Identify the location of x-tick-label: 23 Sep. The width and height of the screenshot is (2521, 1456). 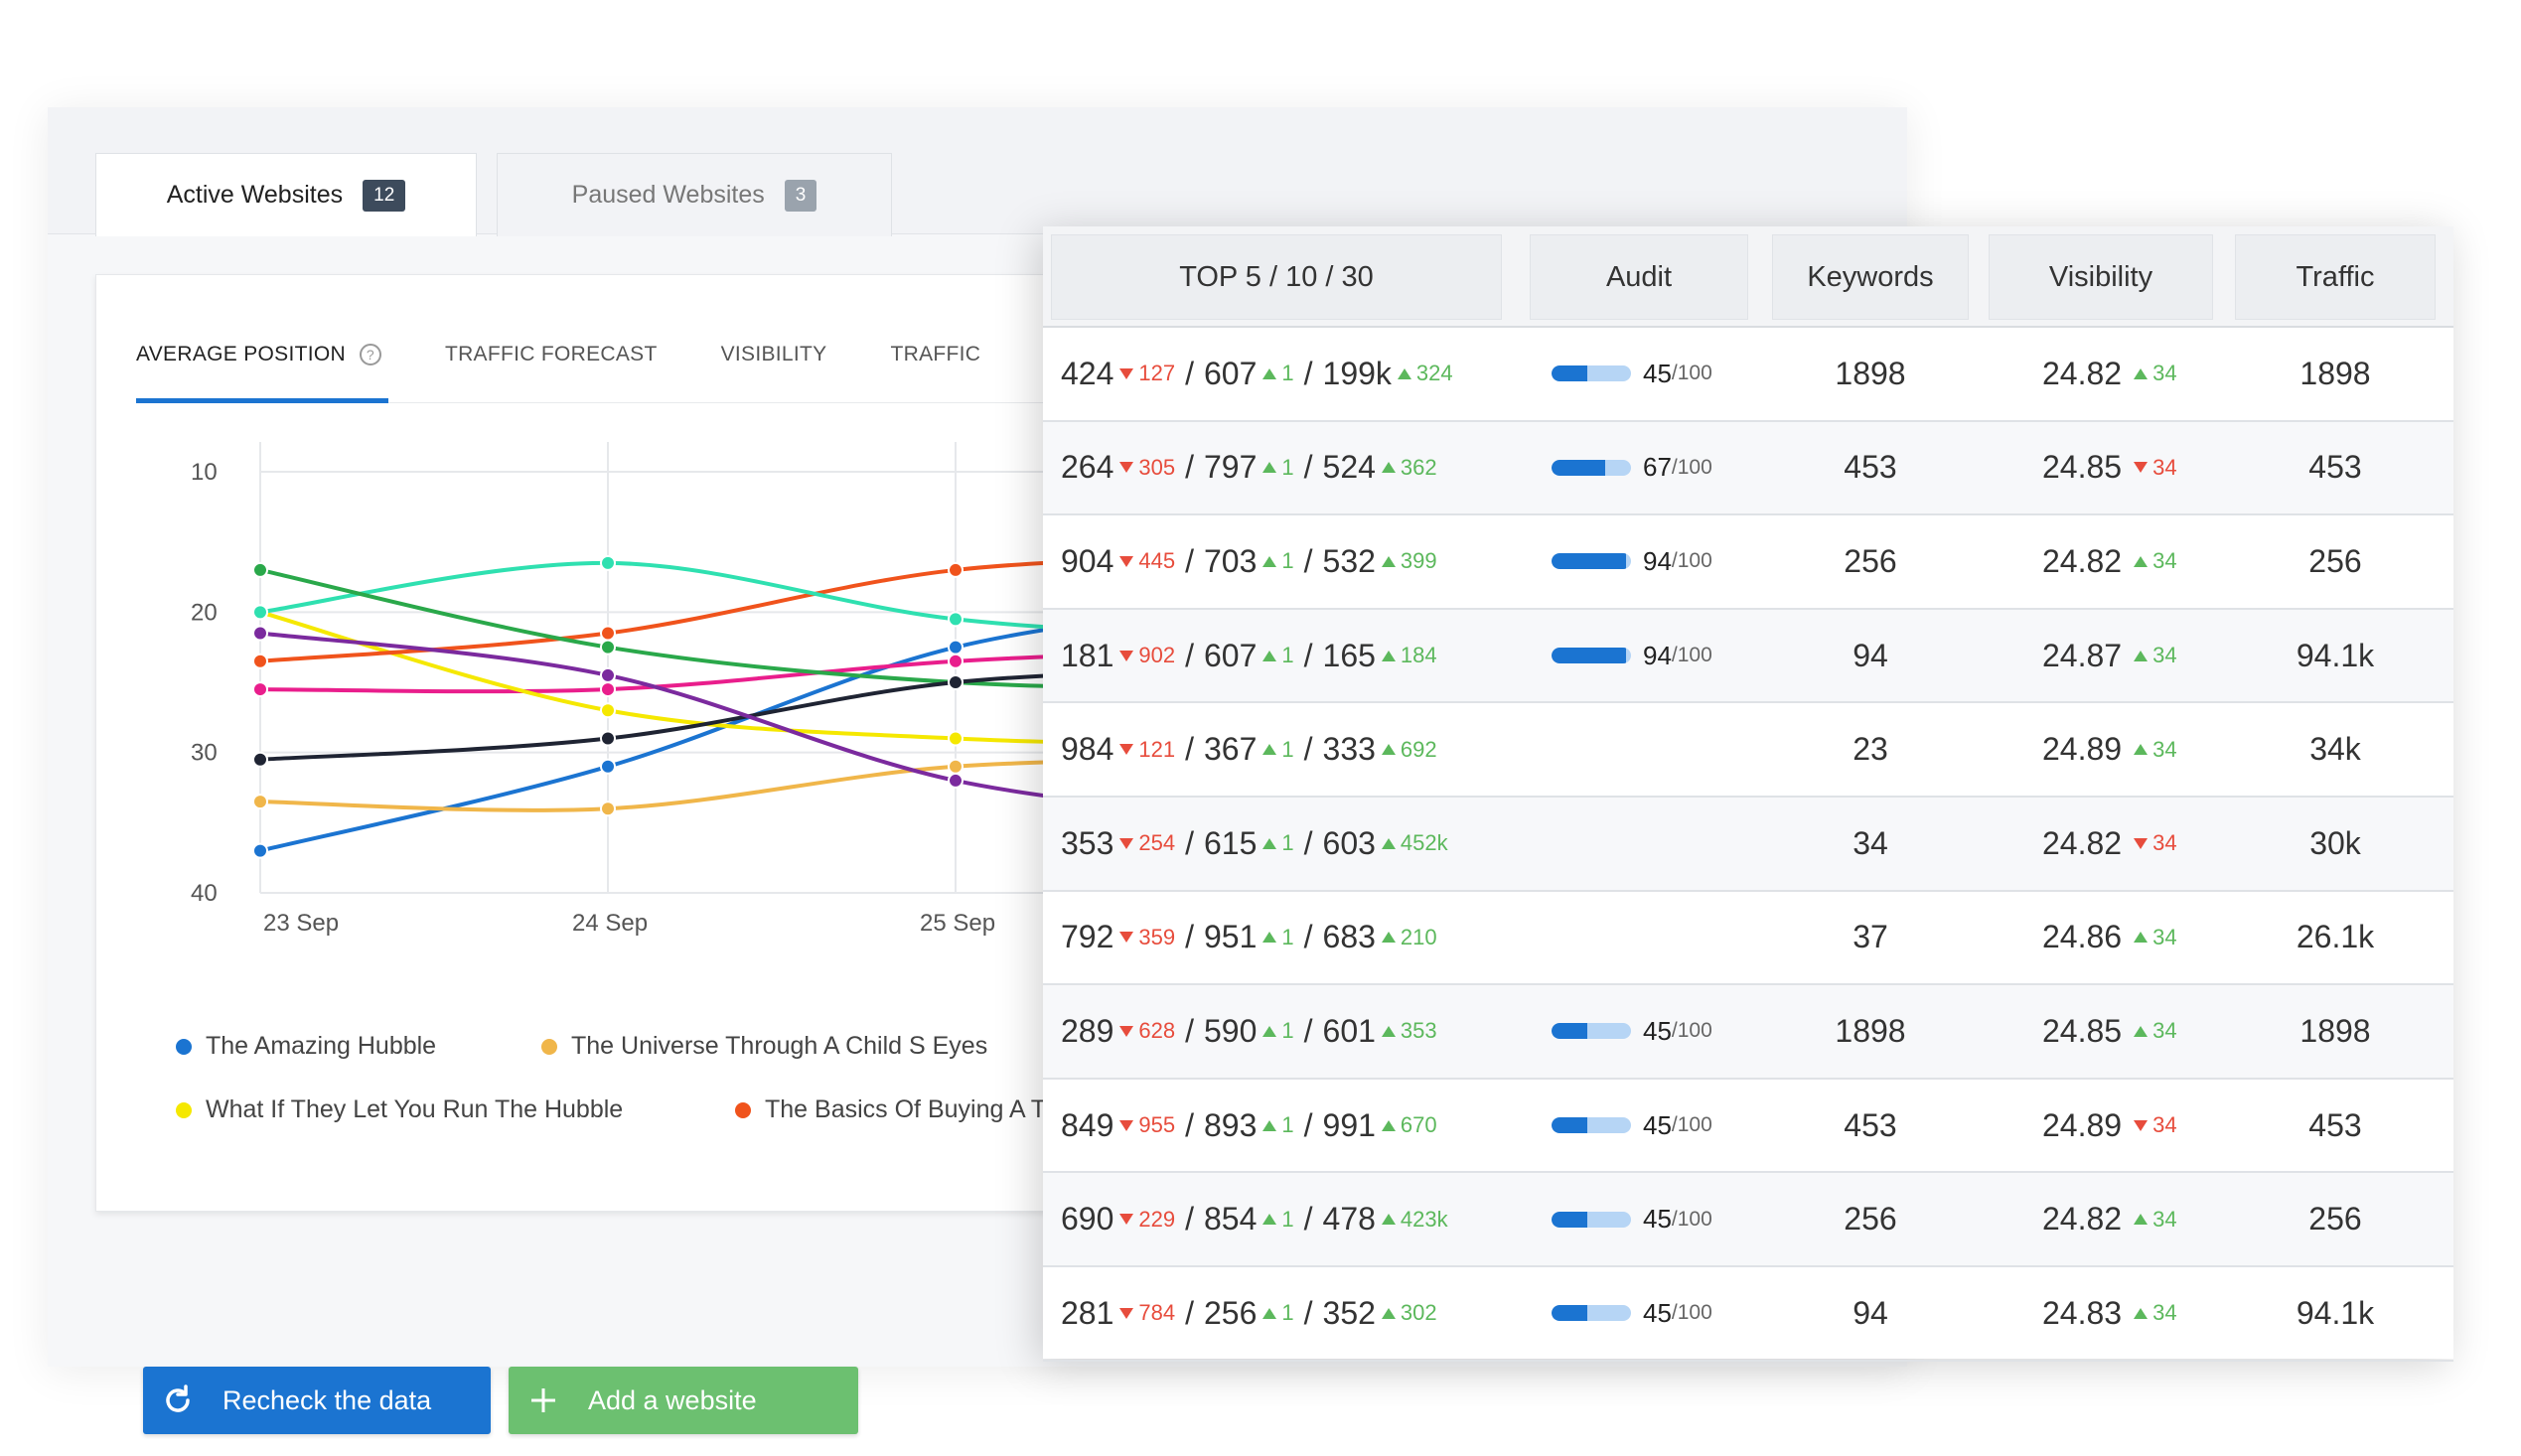
(301, 923).